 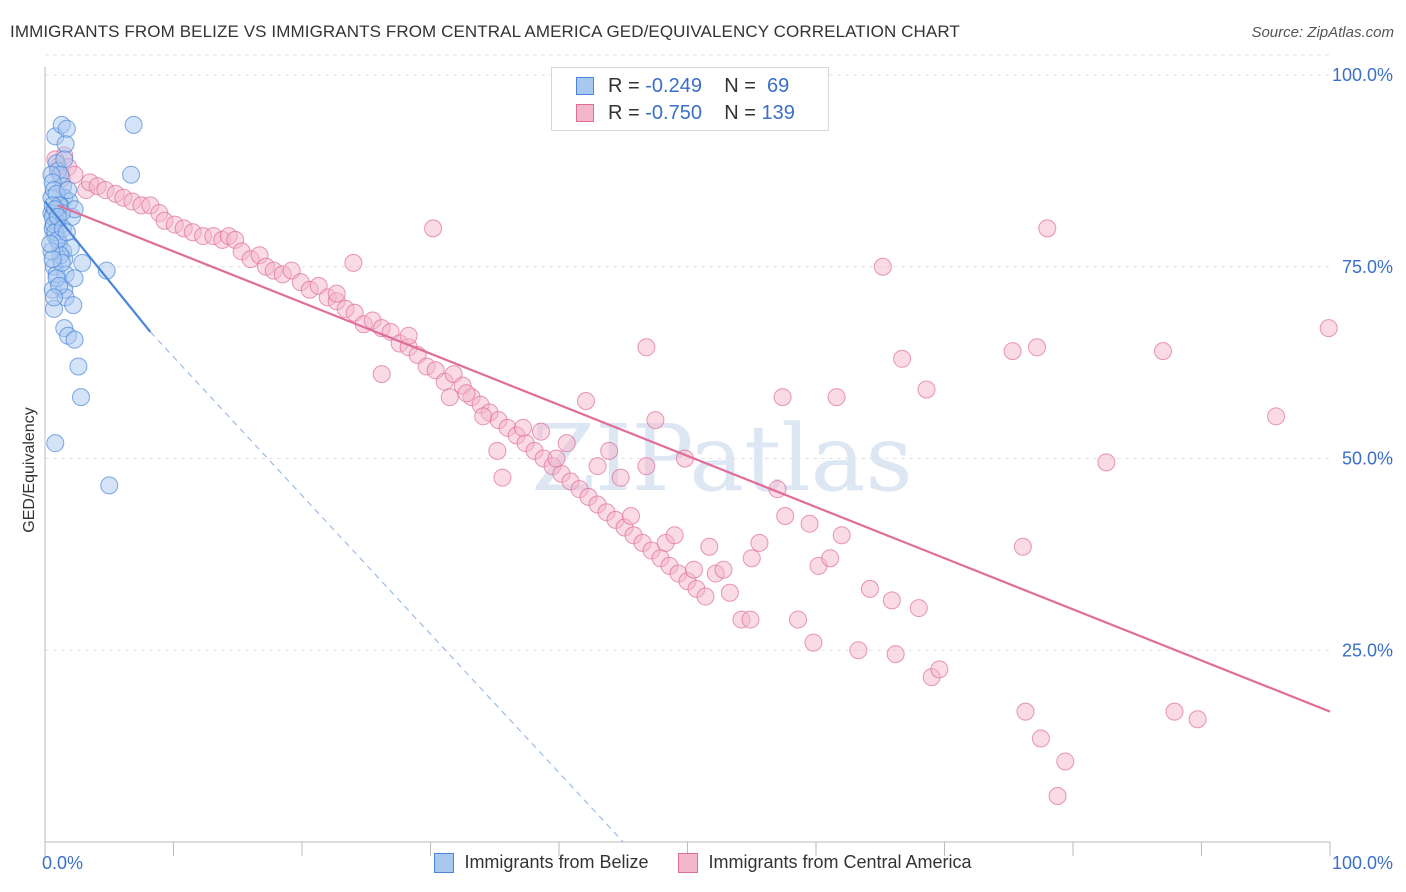 What do you see at coordinates (624, 112) in the screenshot?
I see `central-america-r-label: R =` at bounding box center [624, 112].